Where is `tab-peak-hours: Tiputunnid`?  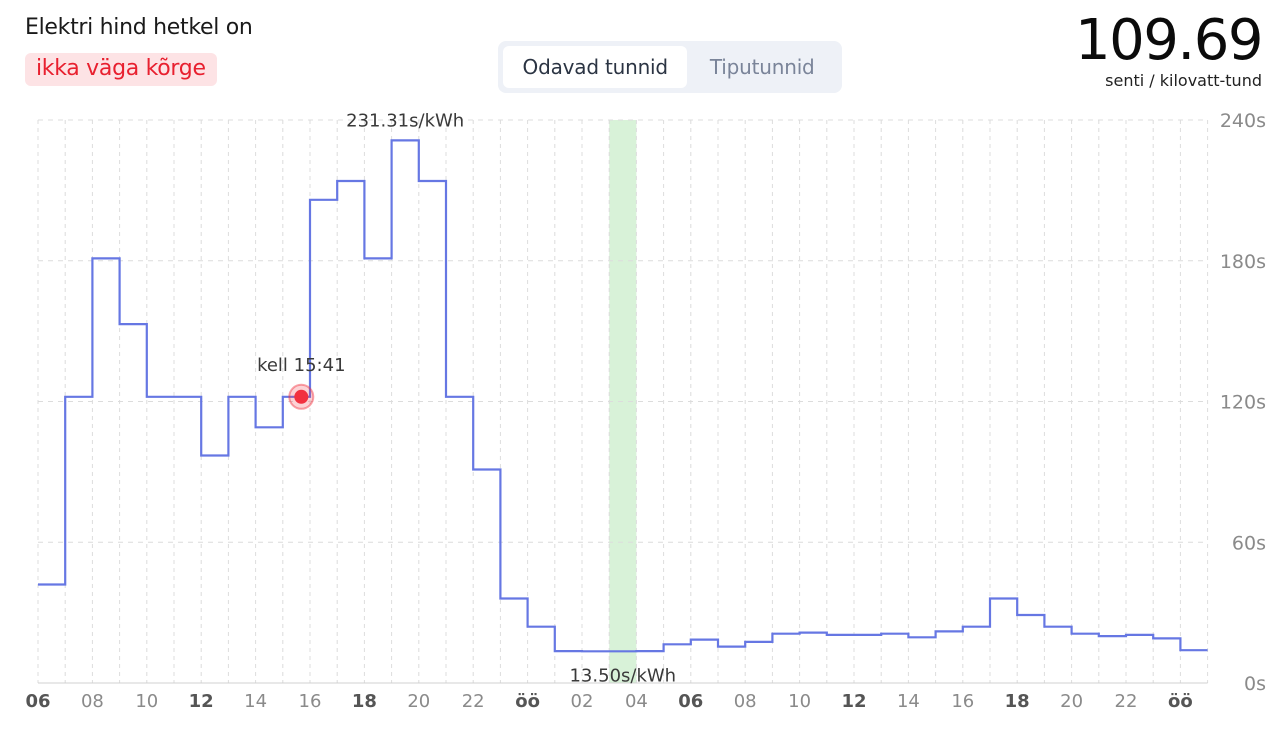 tab-peak-hours: Tiputunnid is located at coordinates (762, 67).